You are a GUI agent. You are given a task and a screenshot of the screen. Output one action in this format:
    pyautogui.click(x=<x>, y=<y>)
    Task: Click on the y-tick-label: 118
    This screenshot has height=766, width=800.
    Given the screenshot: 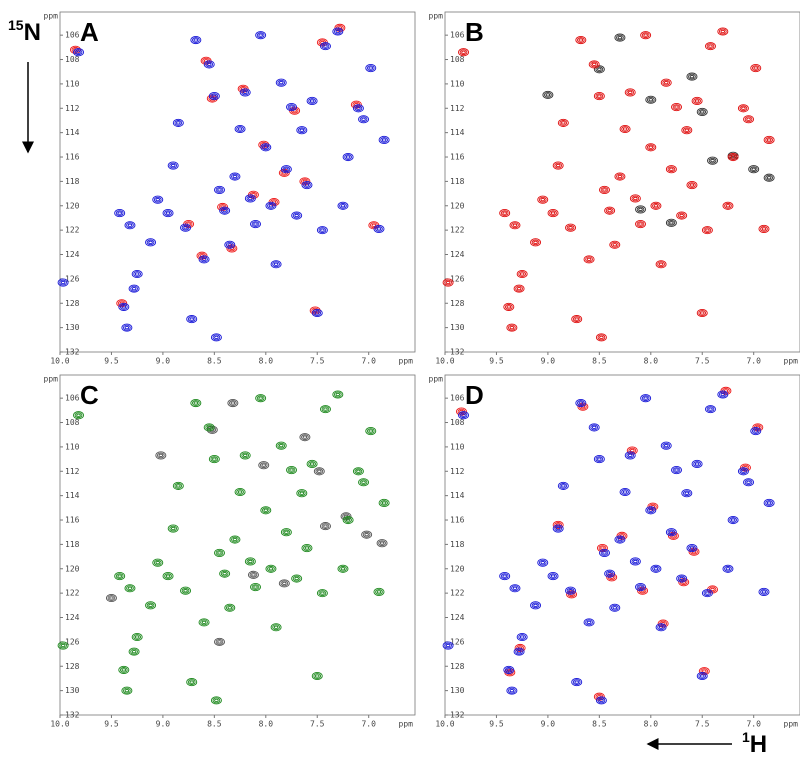 What is the action you would take?
    pyautogui.click(x=72, y=181)
    